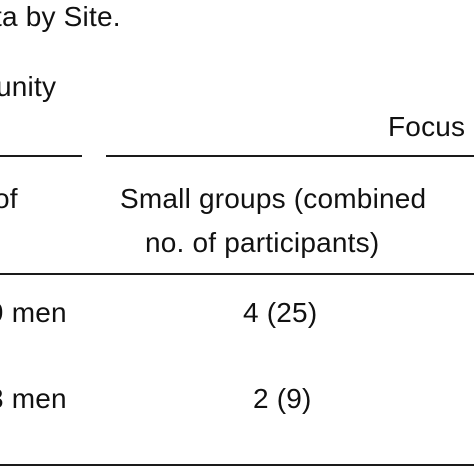  What do you see at coordinates (262, 242) in the screenshot?
I see `subheader-col2-line2: no. of participants)` at bounding box center [262, 242].